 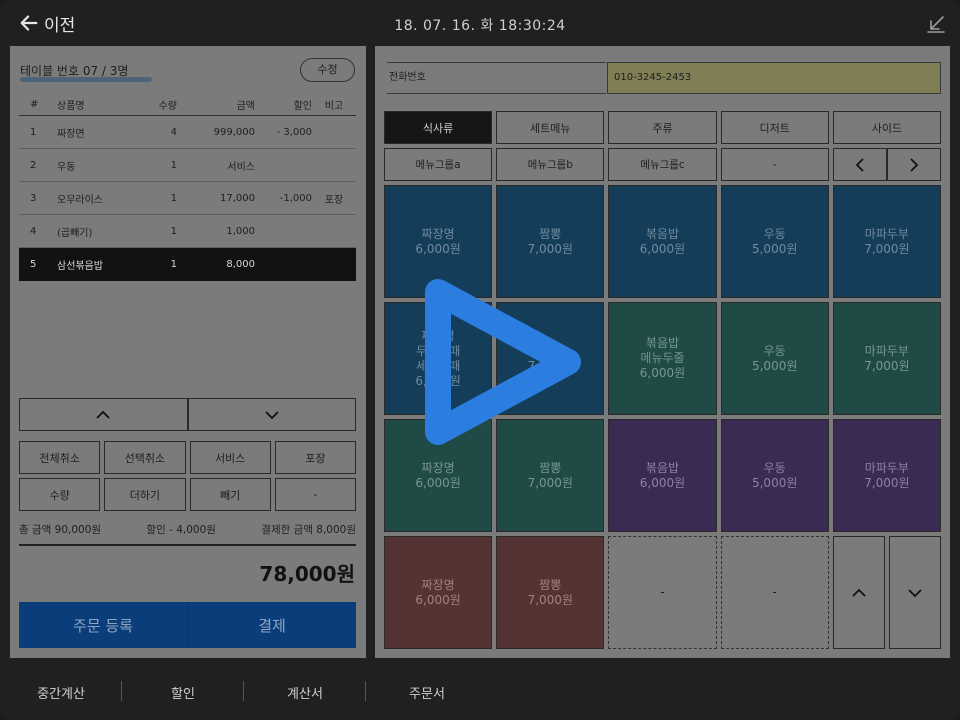 What do you see at coordinates (315, 457) in the screenshot?
I see `takeout-button: 포장` at bounding box center [315, 457].